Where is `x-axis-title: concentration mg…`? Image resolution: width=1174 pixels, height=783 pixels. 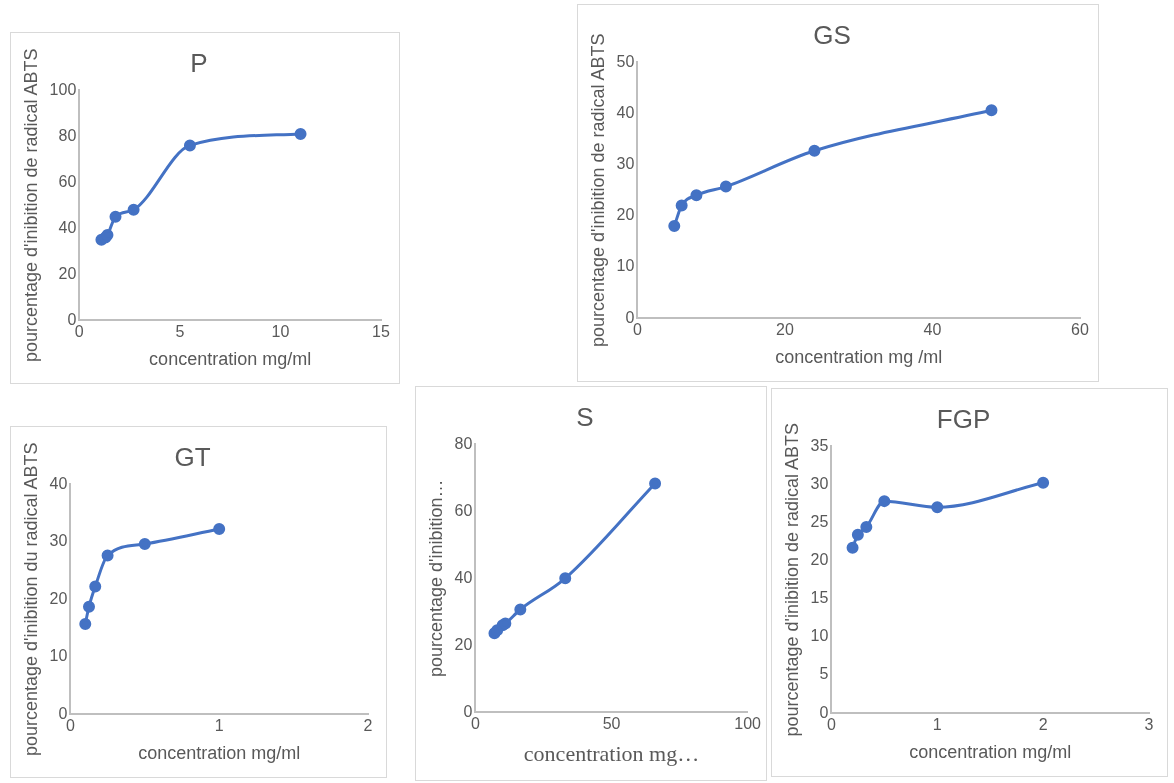 x-axis-title: concentration mg… is located at coordinates (611, 753).